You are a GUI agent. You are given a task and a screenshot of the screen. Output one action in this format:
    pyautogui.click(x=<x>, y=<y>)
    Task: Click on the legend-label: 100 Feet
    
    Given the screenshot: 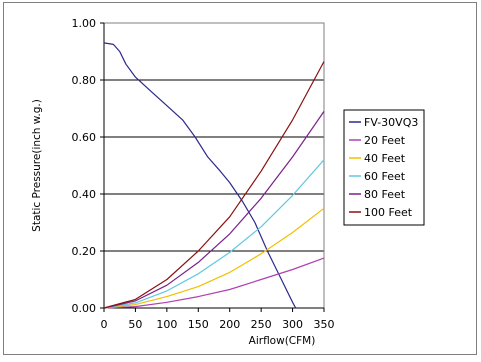 What is the action you would take?
    pyautogui.click(x=388, y=212)
    